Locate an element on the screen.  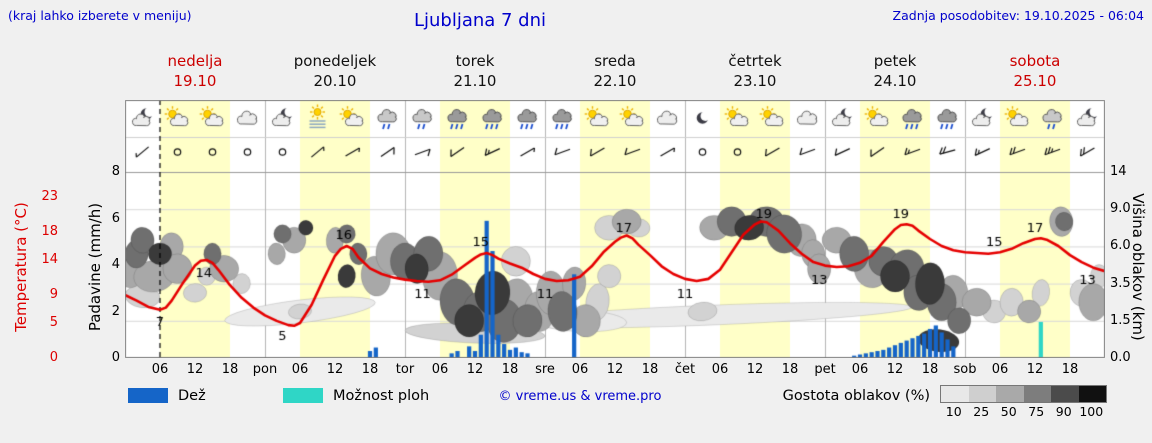
cloud-tick: 9.0 is located at coordinates (1120, 209).